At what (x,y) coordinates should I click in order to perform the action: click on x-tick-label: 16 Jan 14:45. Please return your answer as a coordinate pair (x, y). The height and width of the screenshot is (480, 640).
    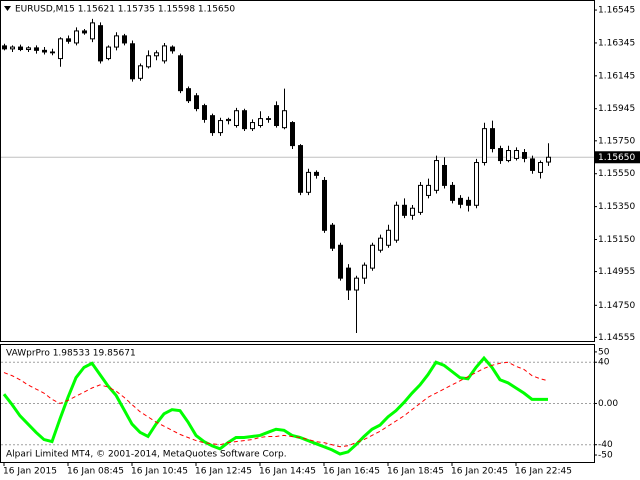
    Looking at the image, I should click on (287, 472).